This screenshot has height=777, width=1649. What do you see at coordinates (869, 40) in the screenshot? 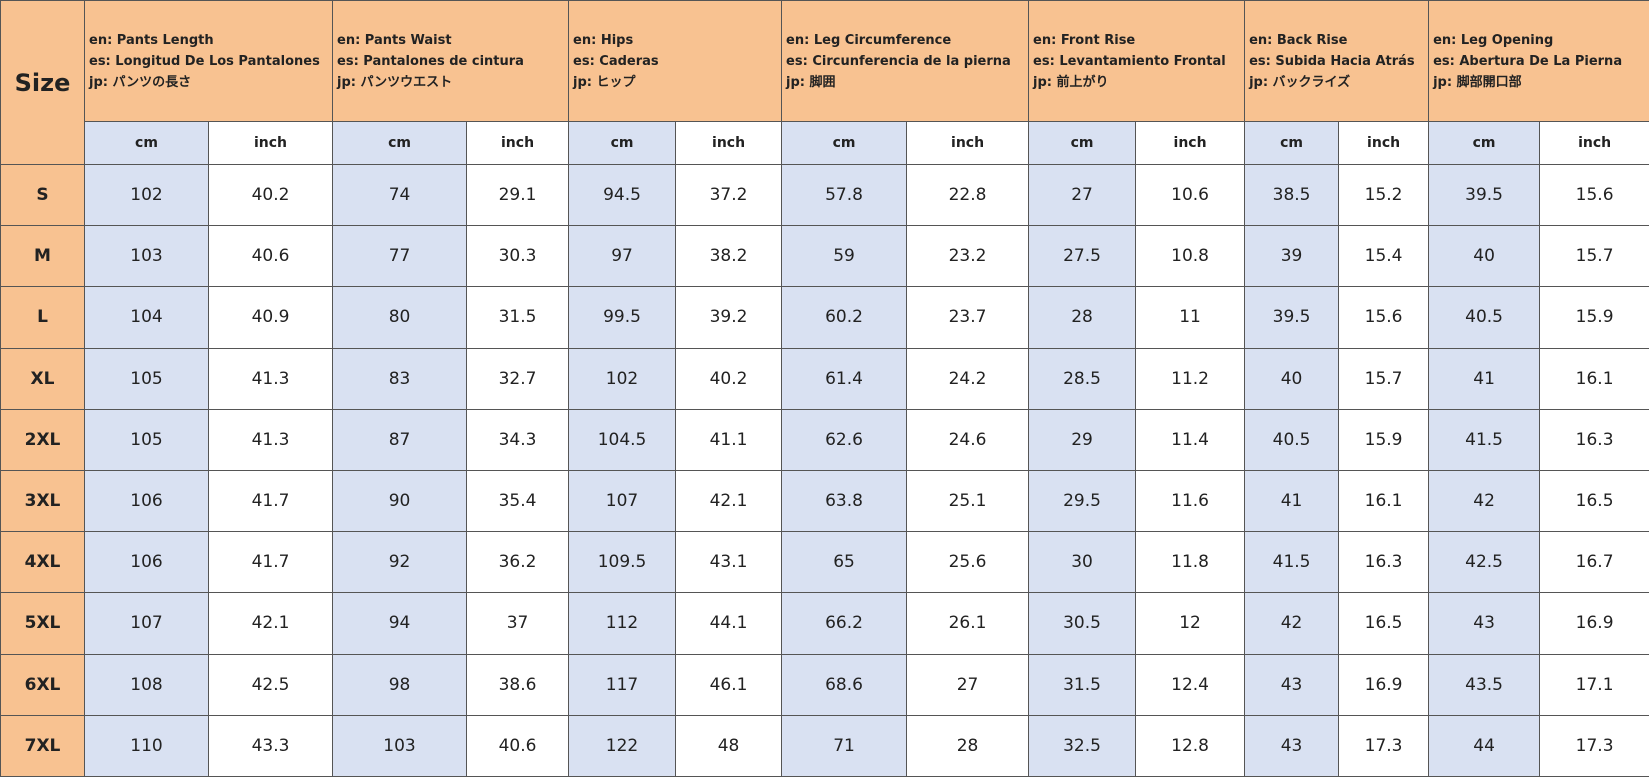
I see `column-label-en: en: Leg Circumference` at bounding box center [869, 40].